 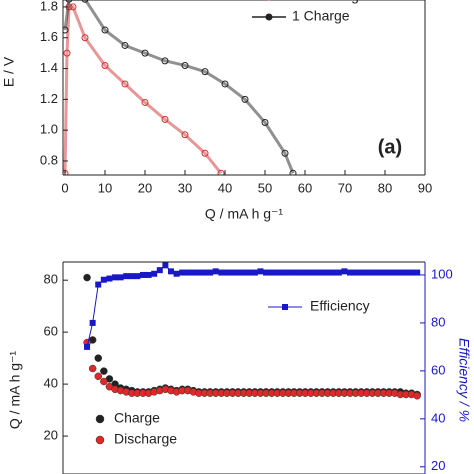 What do you see at coordinates (51, 435) in the screenshot?
I see `y-tick-label: 20` at bounding box center [51, 435].